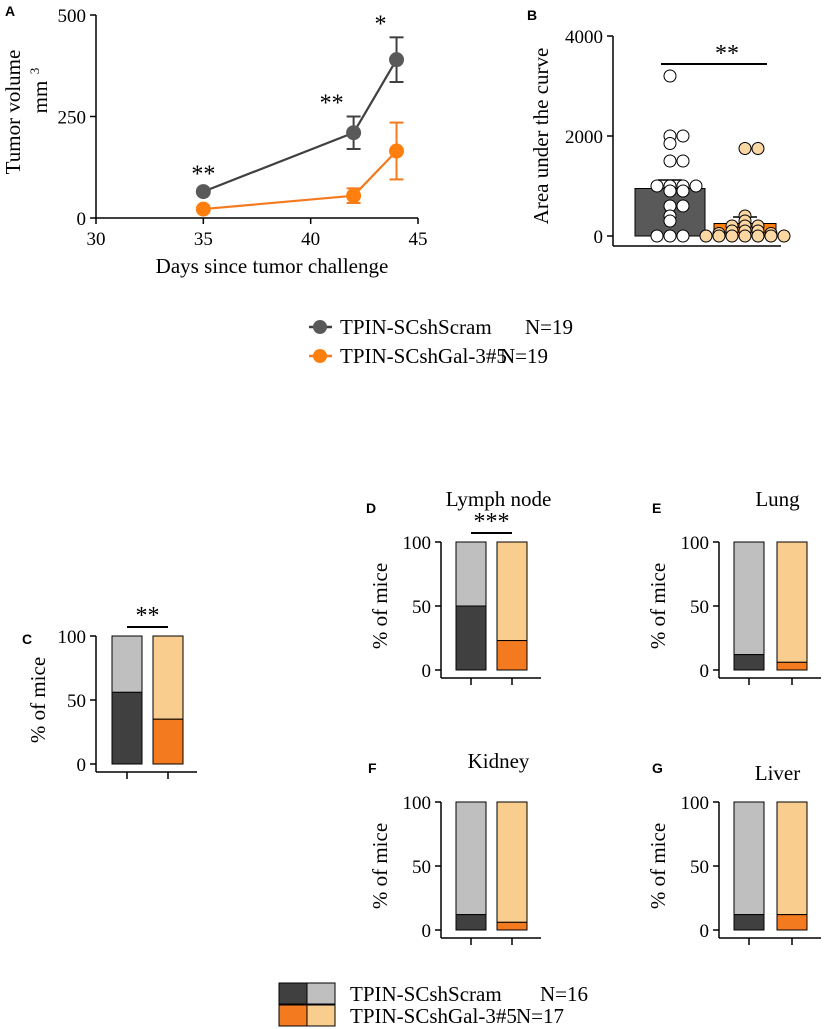 Image resolution: width=832 pixels, height=1029 pixels. What do you see at coordinates (705, 931) in the screenshot?
I see `g-y-tick-label: 0` at bounding box center [705, 931].